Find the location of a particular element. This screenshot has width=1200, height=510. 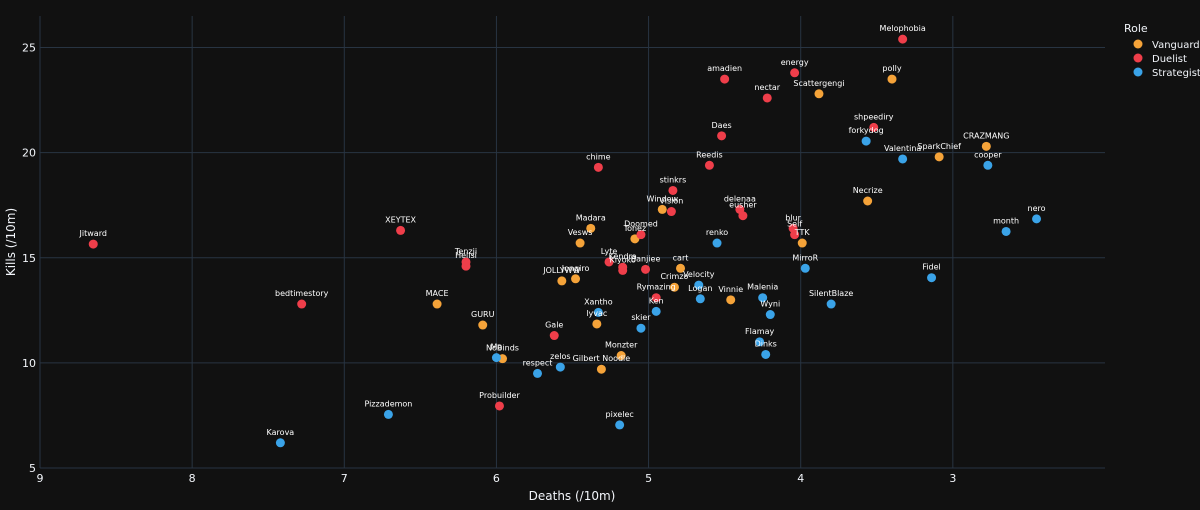

data-label: cooper is located at coordinates (988, 154).